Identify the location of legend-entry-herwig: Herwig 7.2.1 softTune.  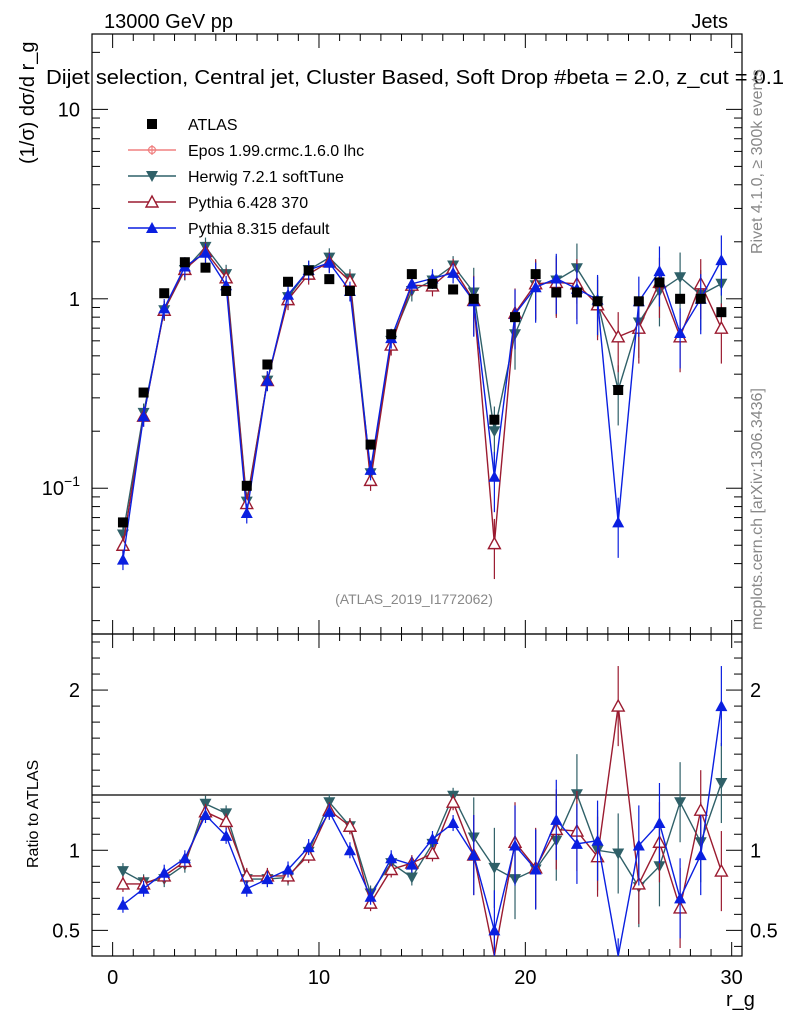
(236, 177).